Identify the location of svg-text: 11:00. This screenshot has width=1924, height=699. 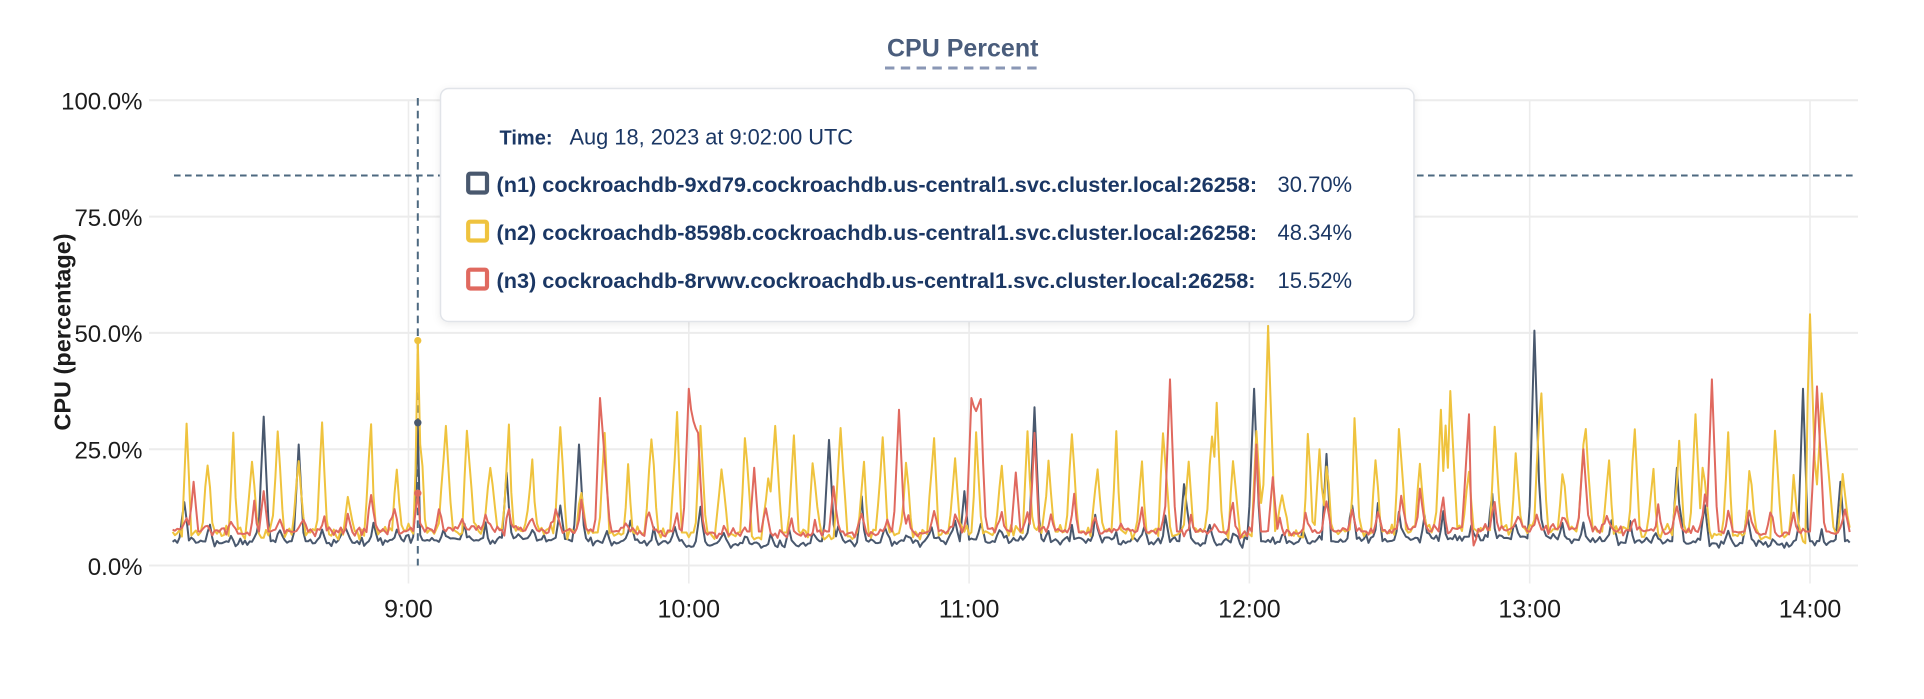
(969, 610).